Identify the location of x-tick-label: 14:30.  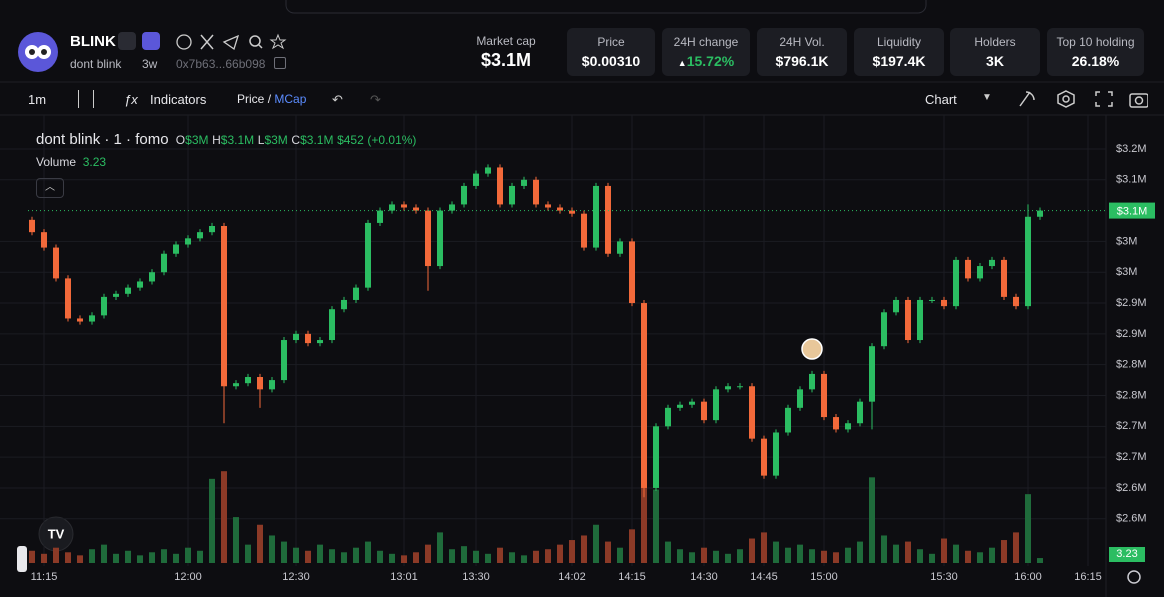
(704, 577).